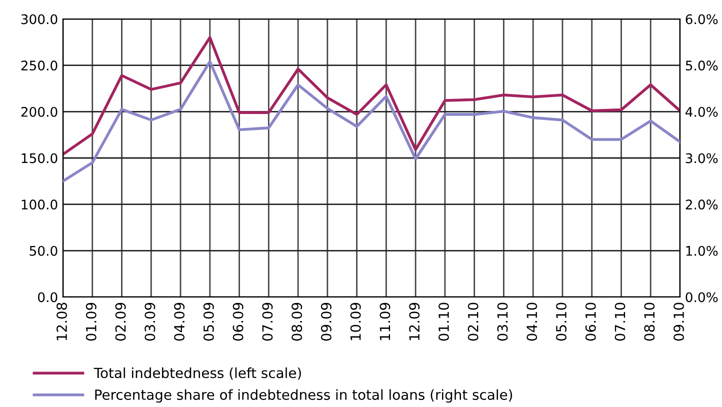 The height and width of the screenshot is (407, 722). Describe the element at coordinates (532, 321) in the screenshot. I see `x-tick-label: 04.10` at that location.